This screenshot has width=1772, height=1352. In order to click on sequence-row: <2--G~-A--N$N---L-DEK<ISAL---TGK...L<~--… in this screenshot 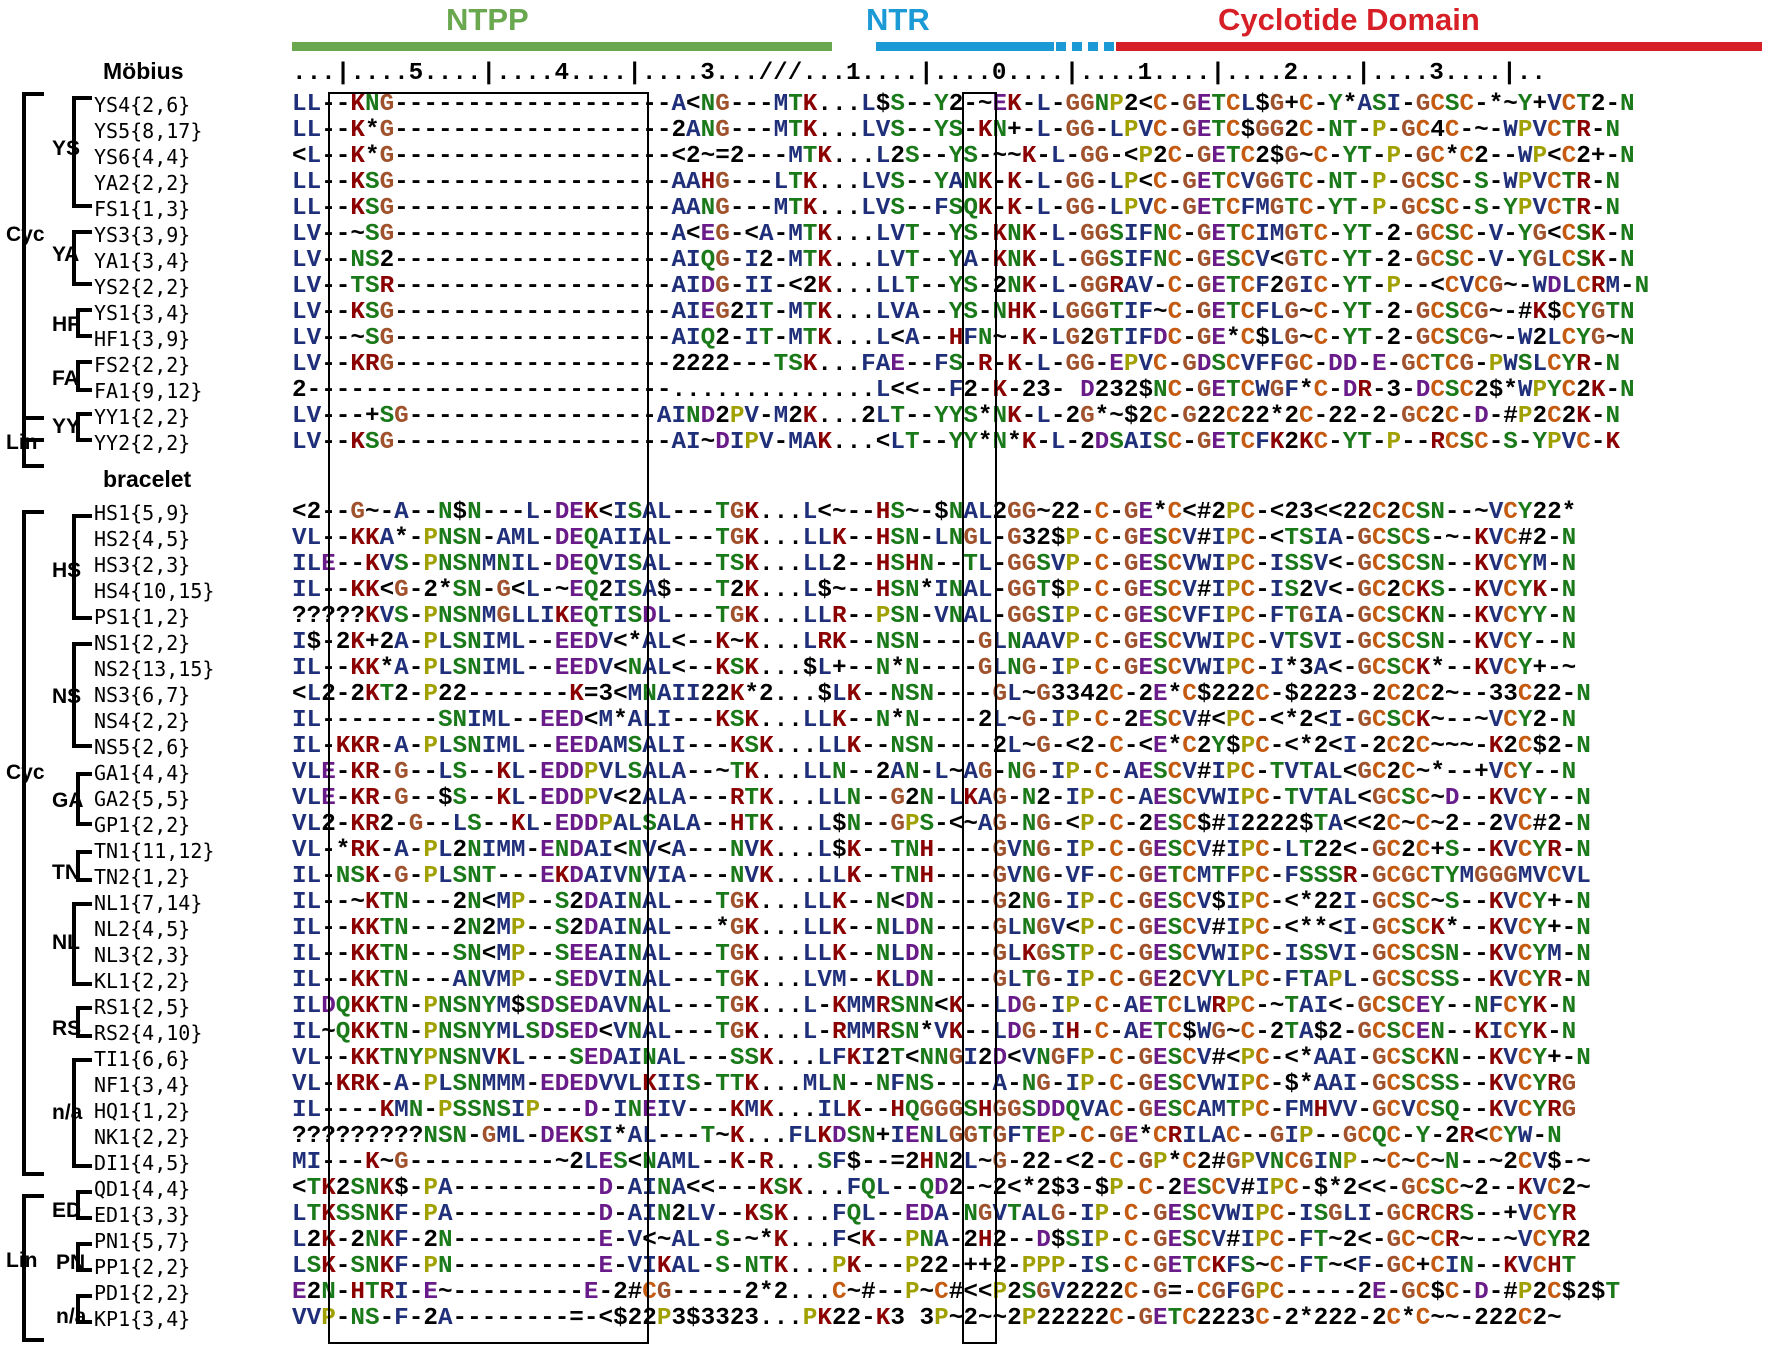, I will do `click(934, 512)`.